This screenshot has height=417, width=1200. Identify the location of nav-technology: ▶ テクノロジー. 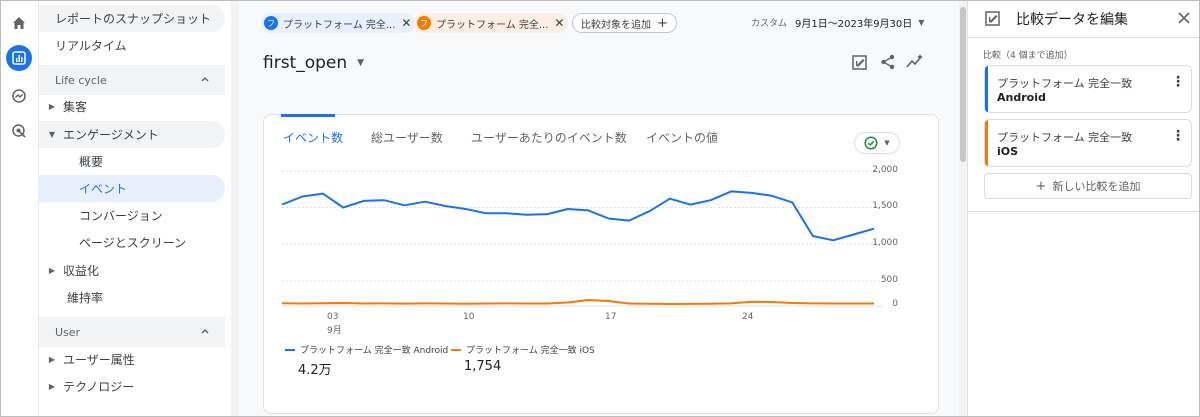
(86, 386).